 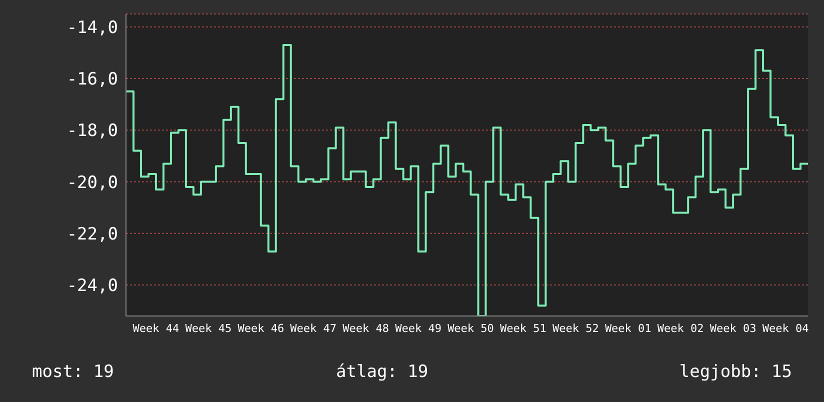 What do you see at coordinates (471, 328) in the screenshot?
I see `x-tick-label: Week 50` at bounding box center [471, 328].